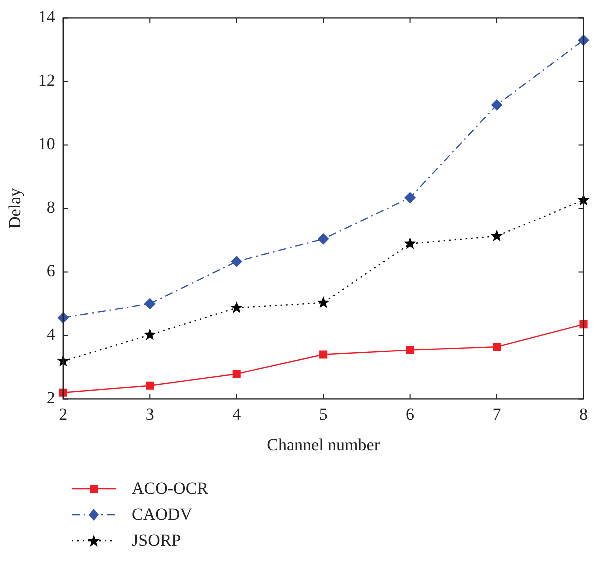  I want to click on y-tick-label: 10, so click(47, 144).